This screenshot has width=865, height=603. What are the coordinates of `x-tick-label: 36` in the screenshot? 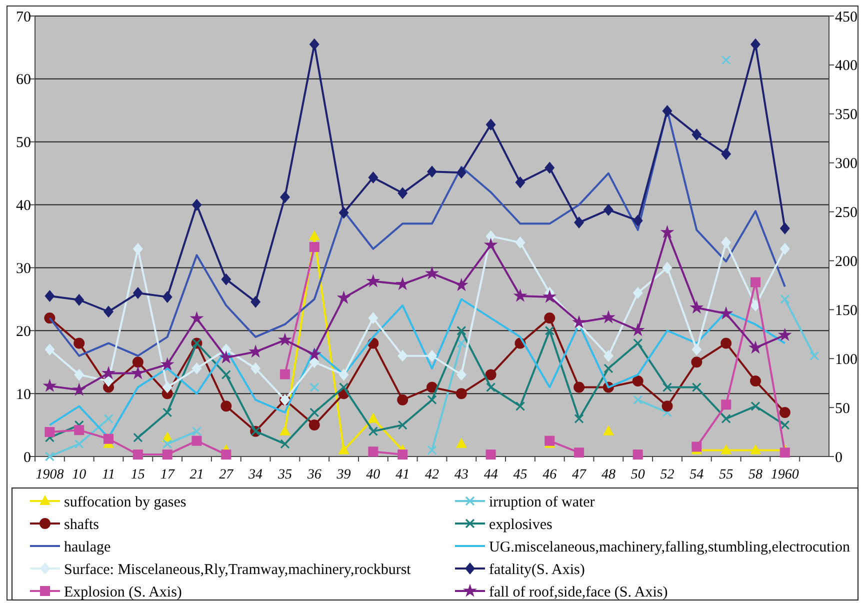 It's located at (314, 475).